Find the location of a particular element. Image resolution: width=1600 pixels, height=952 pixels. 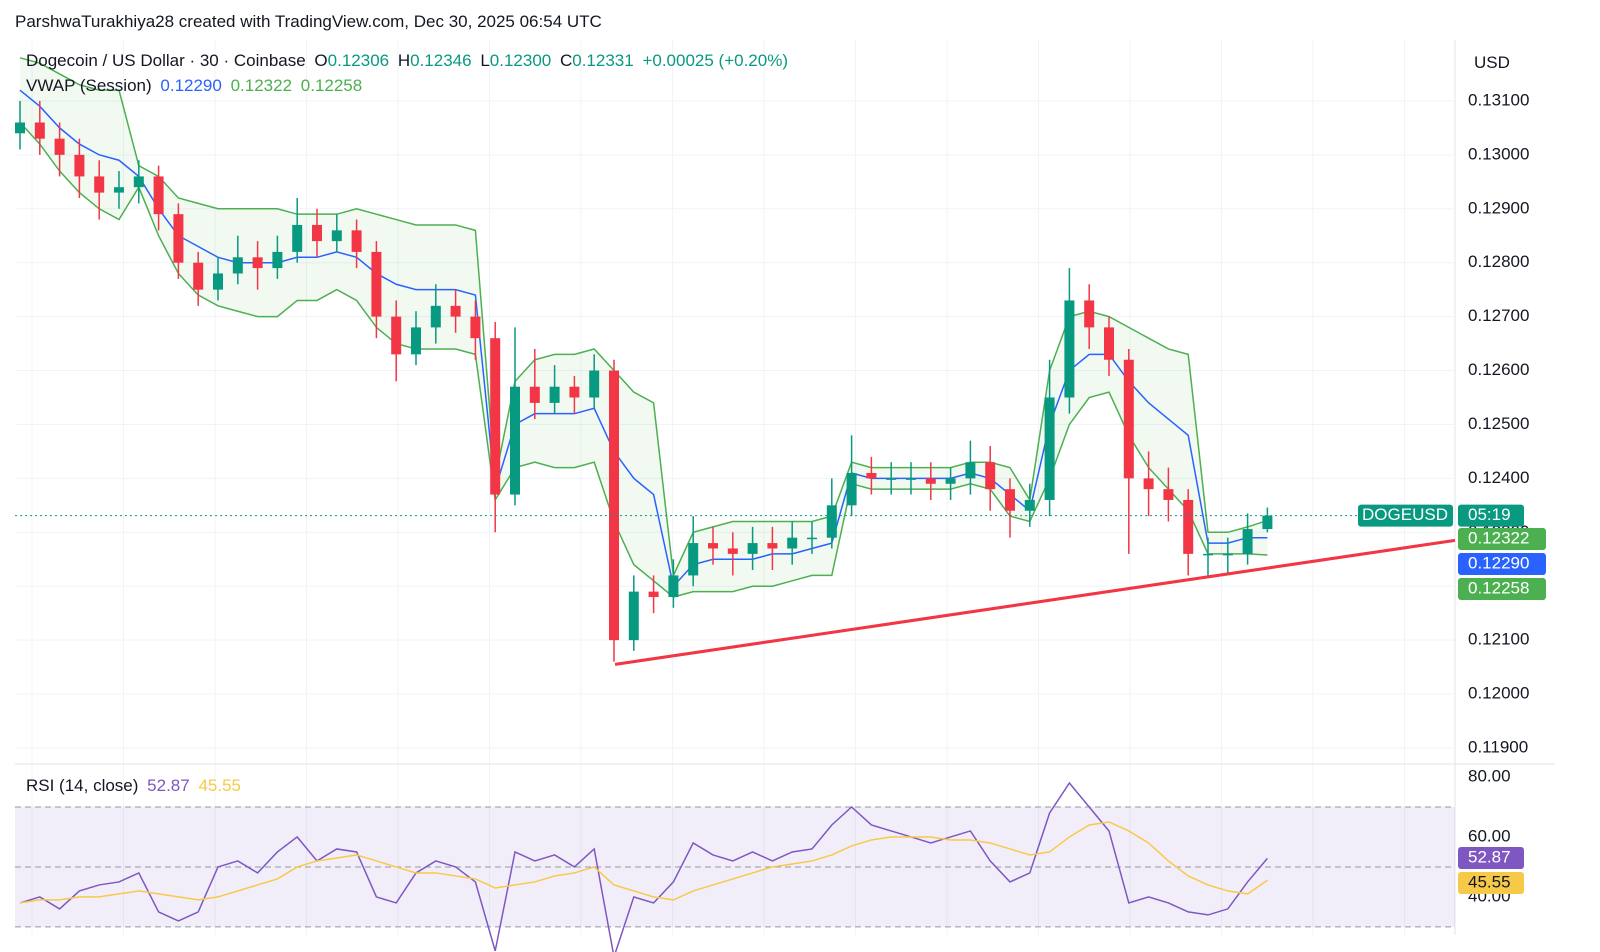

symbol-tag: DOGEUSD is located at coordinates (1405, 514).